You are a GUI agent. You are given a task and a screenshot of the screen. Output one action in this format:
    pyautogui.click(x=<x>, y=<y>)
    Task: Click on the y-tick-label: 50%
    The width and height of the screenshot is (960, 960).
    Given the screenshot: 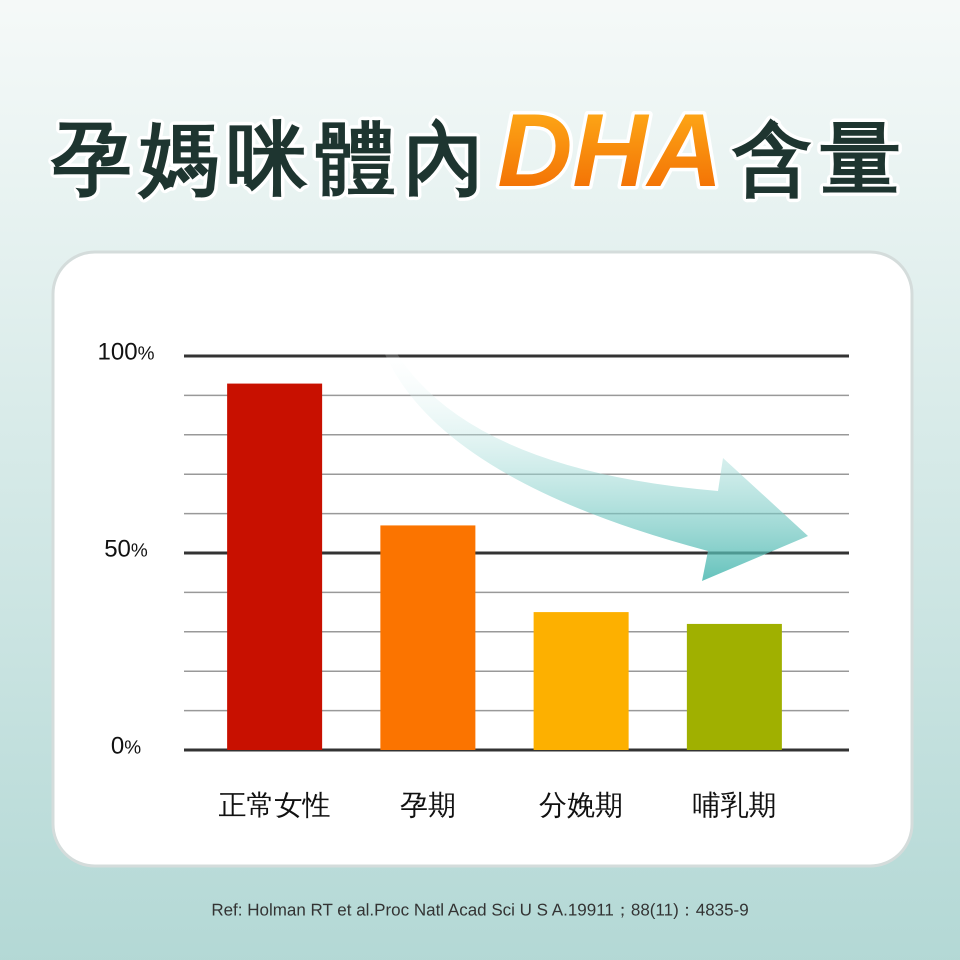 What is the action you would take?
    pyautogui.click(x=126, y=549)
    